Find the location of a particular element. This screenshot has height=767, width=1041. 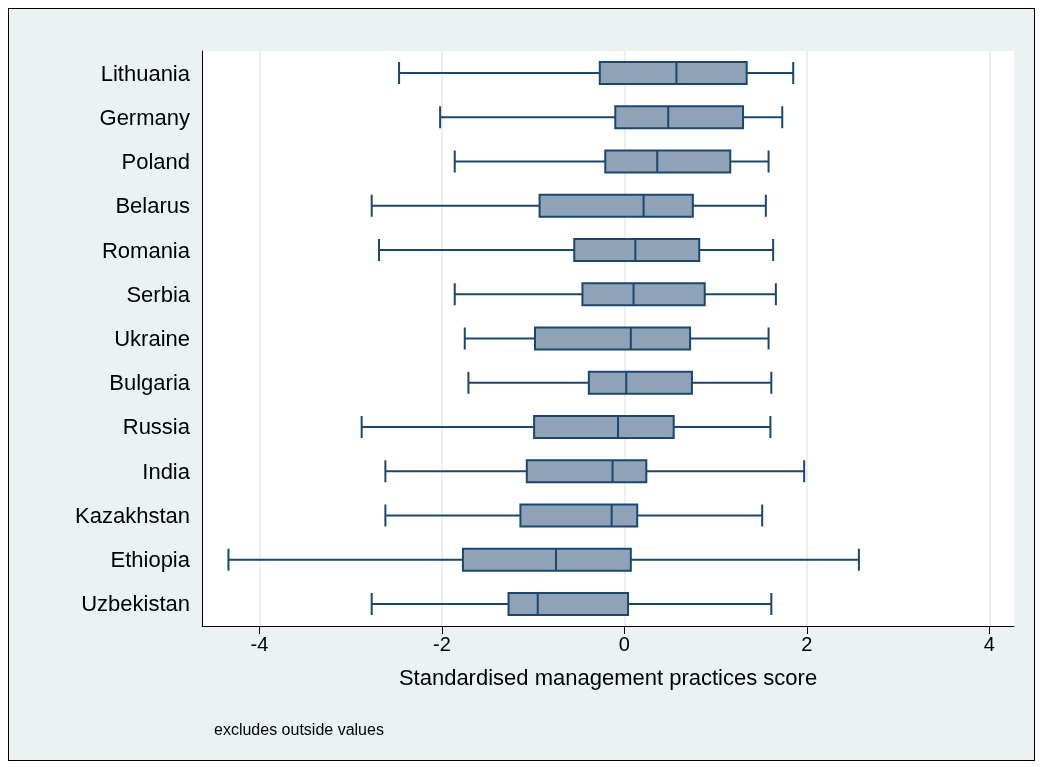

y-tick-label: India is located at coordinates (166, 471).